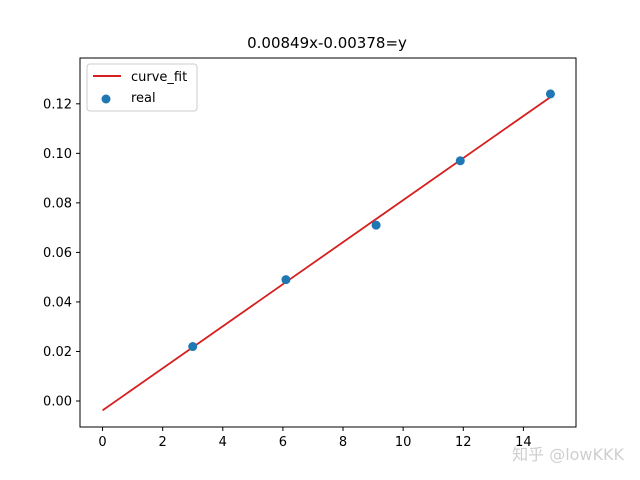  What do you see at coordinates (159, 77) in the screenshot?
I see `legend-label-curve-fit: curve_fit` at bounding box center [159, 77].